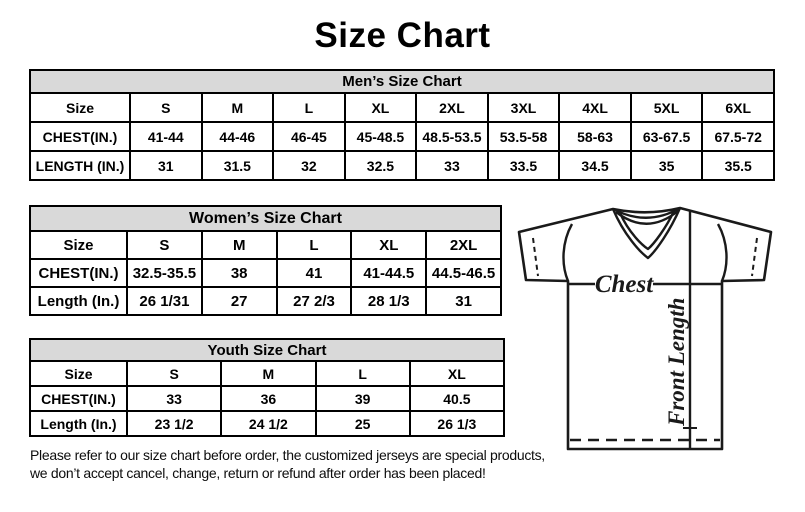 The width and height of the screenshot is (805, 512). I want to click on women-sizes-cell: M, so click(239, 245).